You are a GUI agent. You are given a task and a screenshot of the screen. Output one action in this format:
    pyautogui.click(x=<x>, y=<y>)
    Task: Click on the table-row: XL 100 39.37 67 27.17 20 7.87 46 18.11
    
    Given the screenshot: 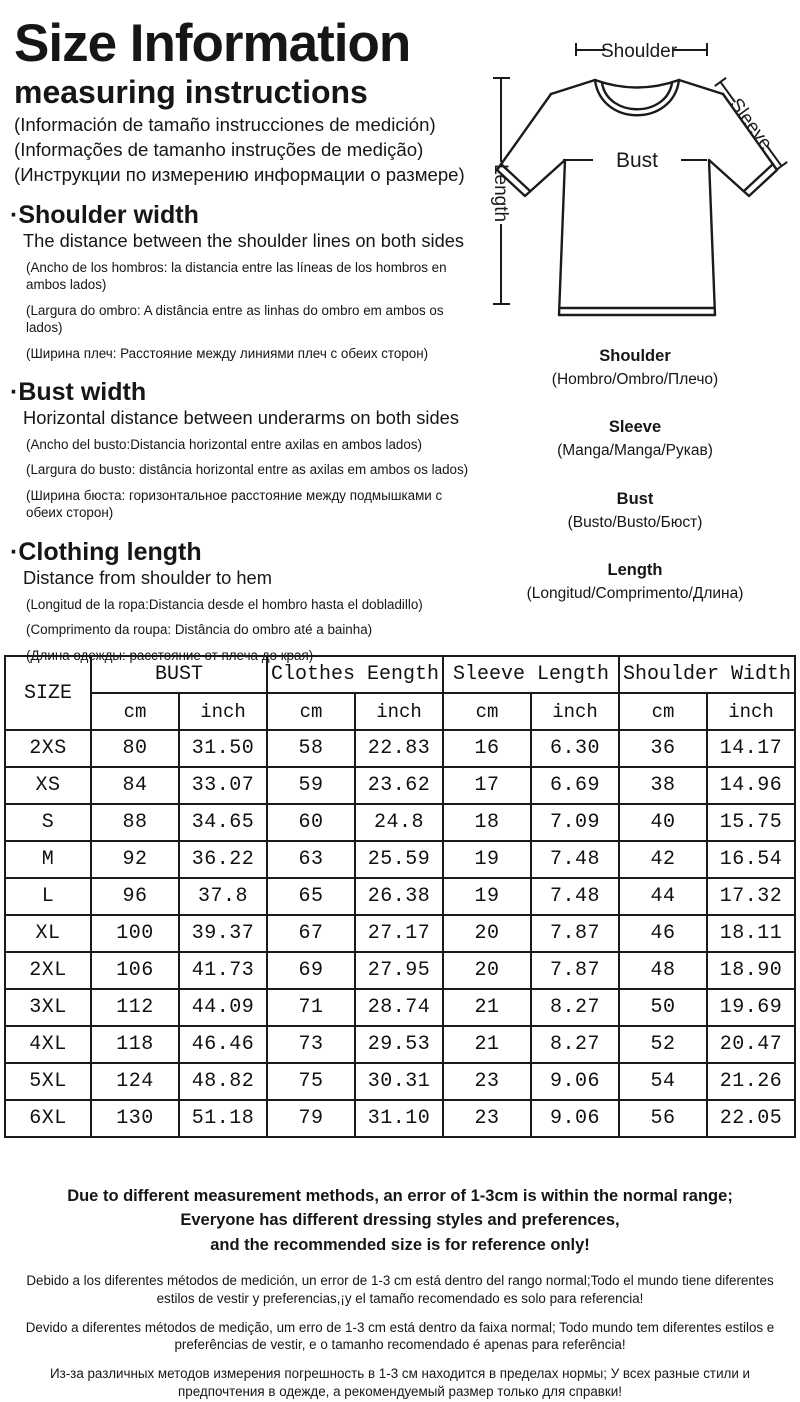 What is the action you would take?
    pyautogui.click(x=400, y=933)
    